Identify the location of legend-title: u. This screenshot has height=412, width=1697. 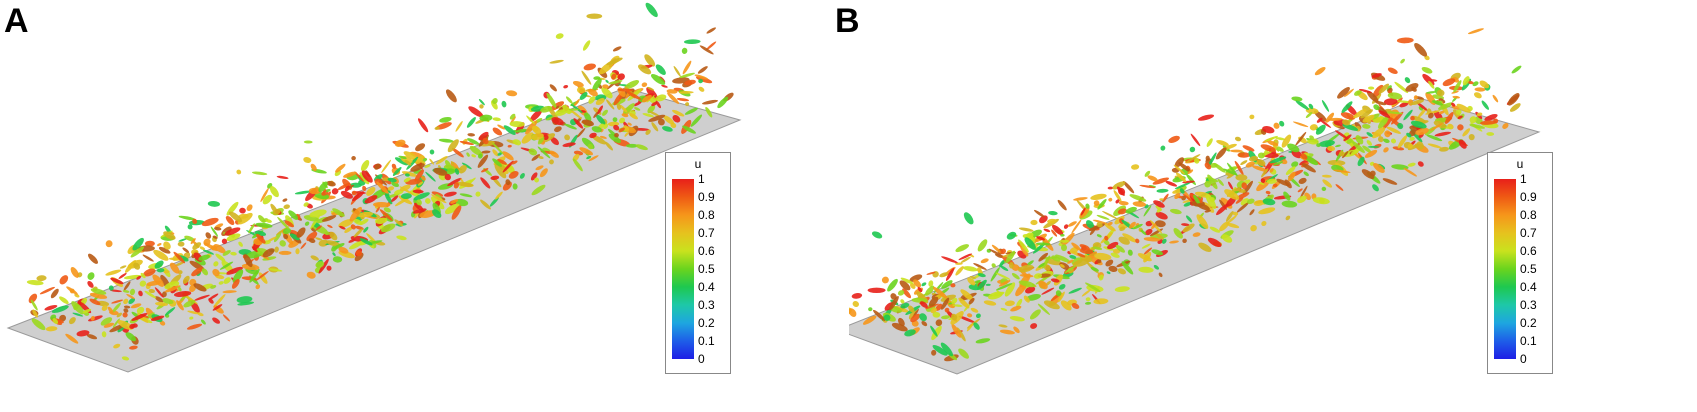
(698, 164).